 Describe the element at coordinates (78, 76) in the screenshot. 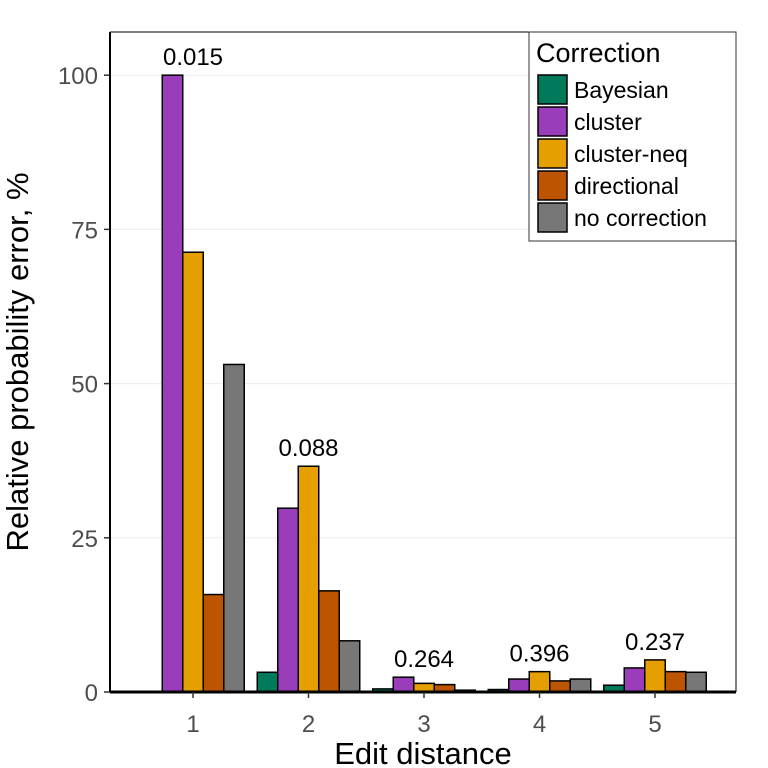

I see `y-tick-label: 100` at that location.